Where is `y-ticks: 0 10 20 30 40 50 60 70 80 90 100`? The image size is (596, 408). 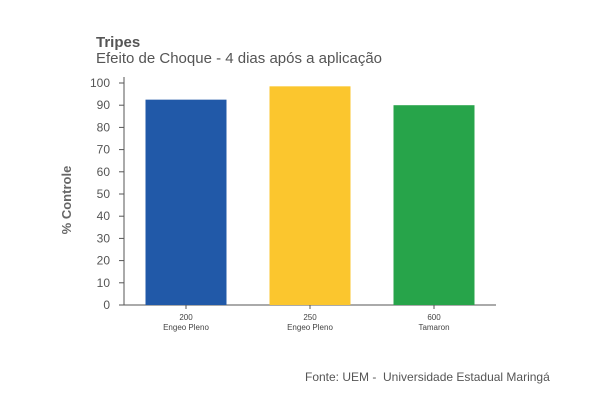
y-ticks: 0 10 20 30 40 50 60 70 80 90 100 is located at coordinates (107, 194).